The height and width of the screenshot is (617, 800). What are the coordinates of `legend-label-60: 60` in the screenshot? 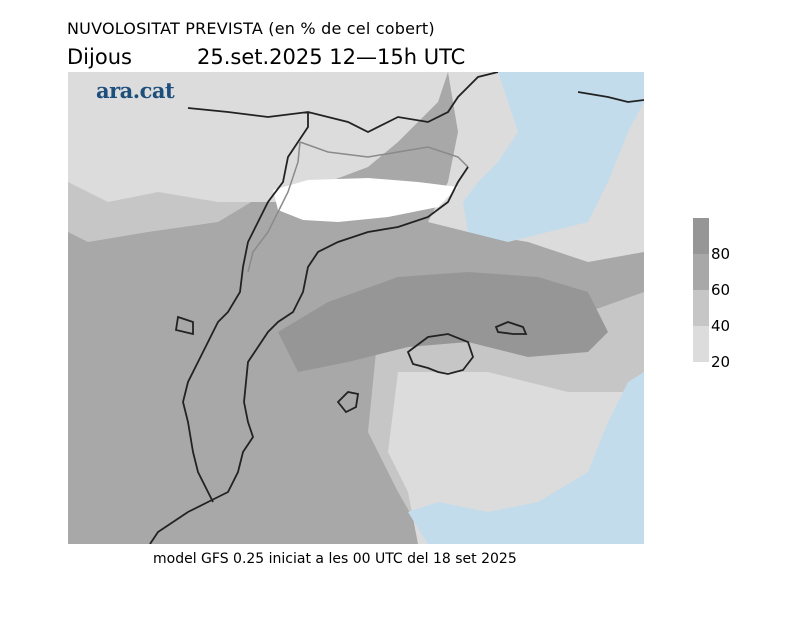 It's located at (721, 290).